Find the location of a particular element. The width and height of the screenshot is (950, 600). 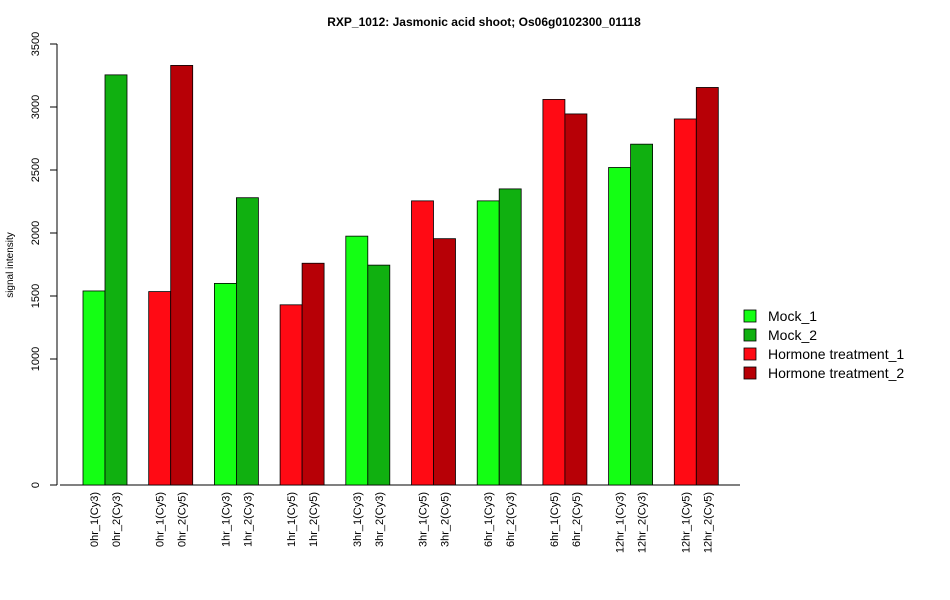

x-tick-label: 6hr_2(Cy3) is located at coordinates (511, 519).